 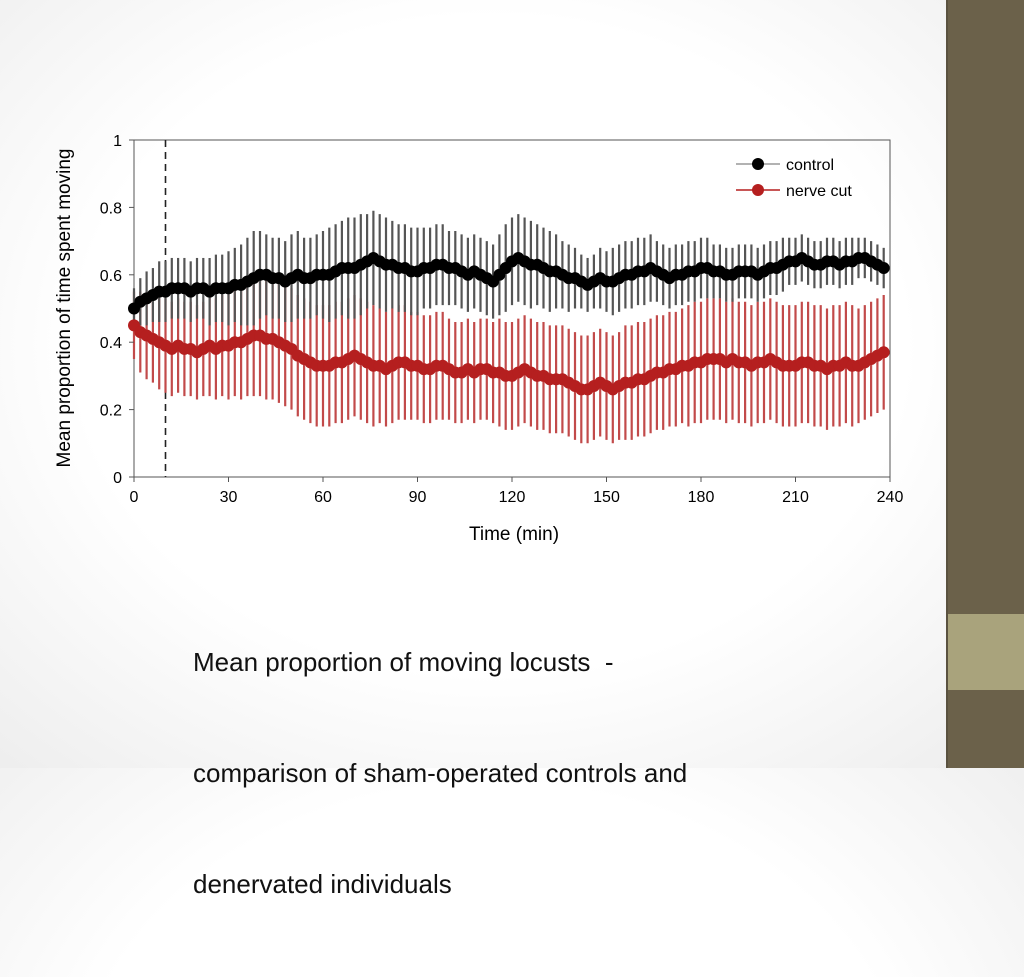 I want to click on legend: control nerve cut, so click(x=794, y=178).